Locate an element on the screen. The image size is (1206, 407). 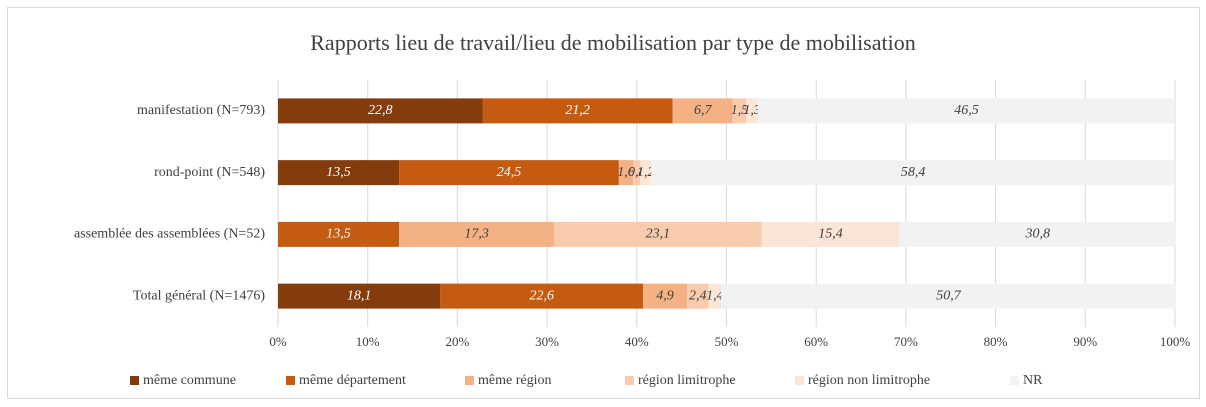
data-label: 1,4 is located at coordinates (715, 295).